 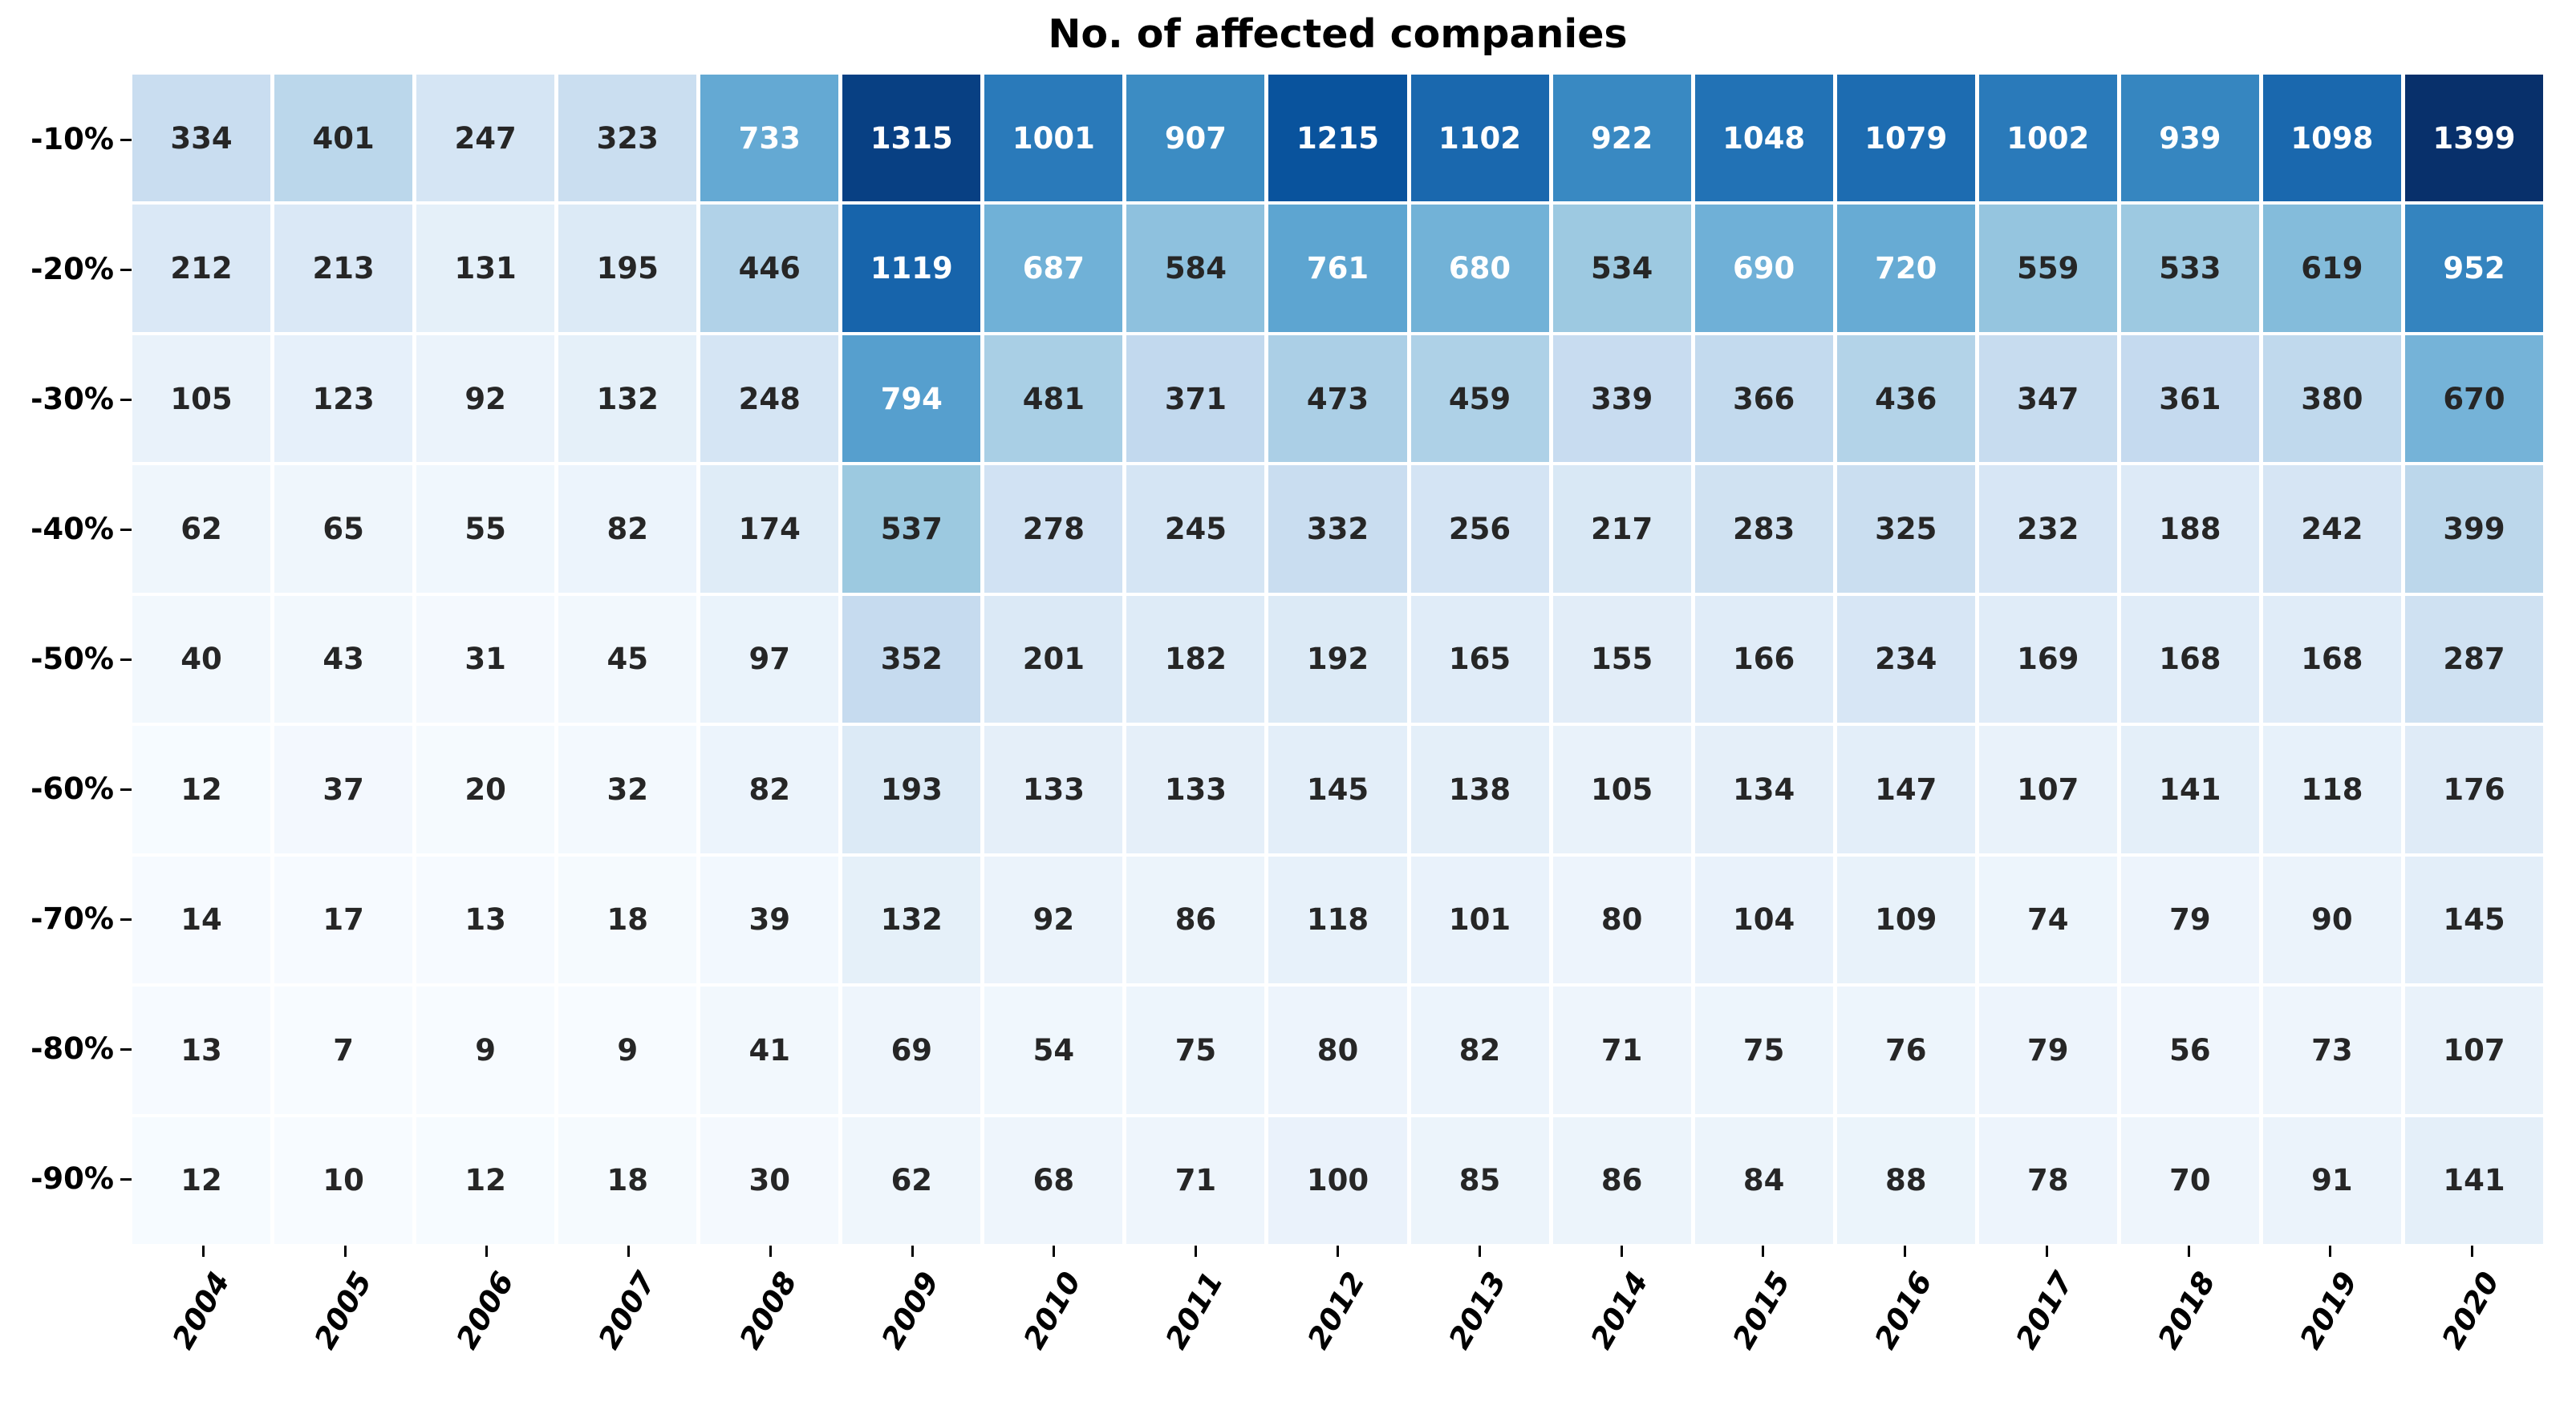 I want to click on heatmap-cell: 690, so click(x=1763, y=268).